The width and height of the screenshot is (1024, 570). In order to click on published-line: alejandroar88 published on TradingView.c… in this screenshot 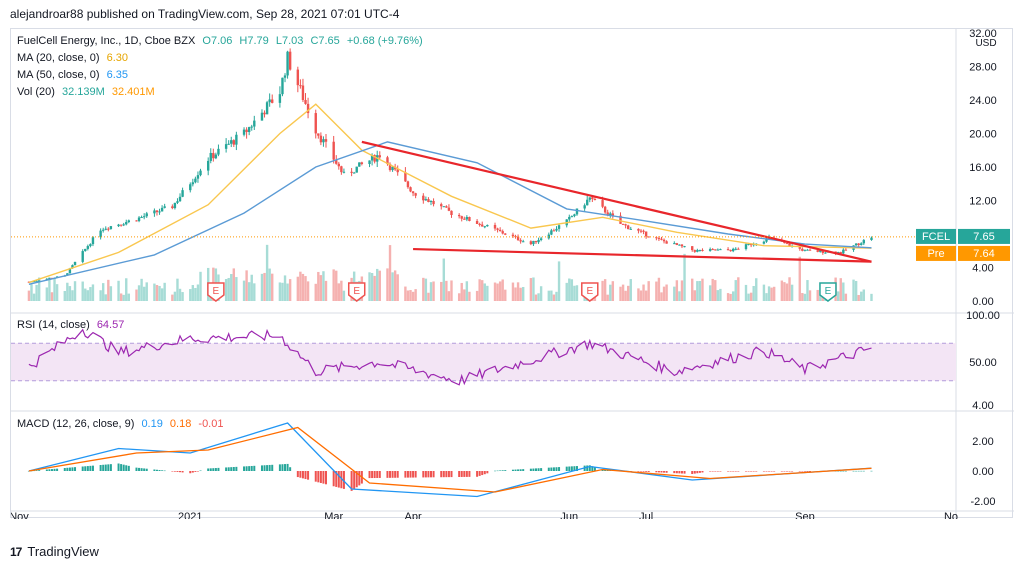, I will do `click(205, 14)`.